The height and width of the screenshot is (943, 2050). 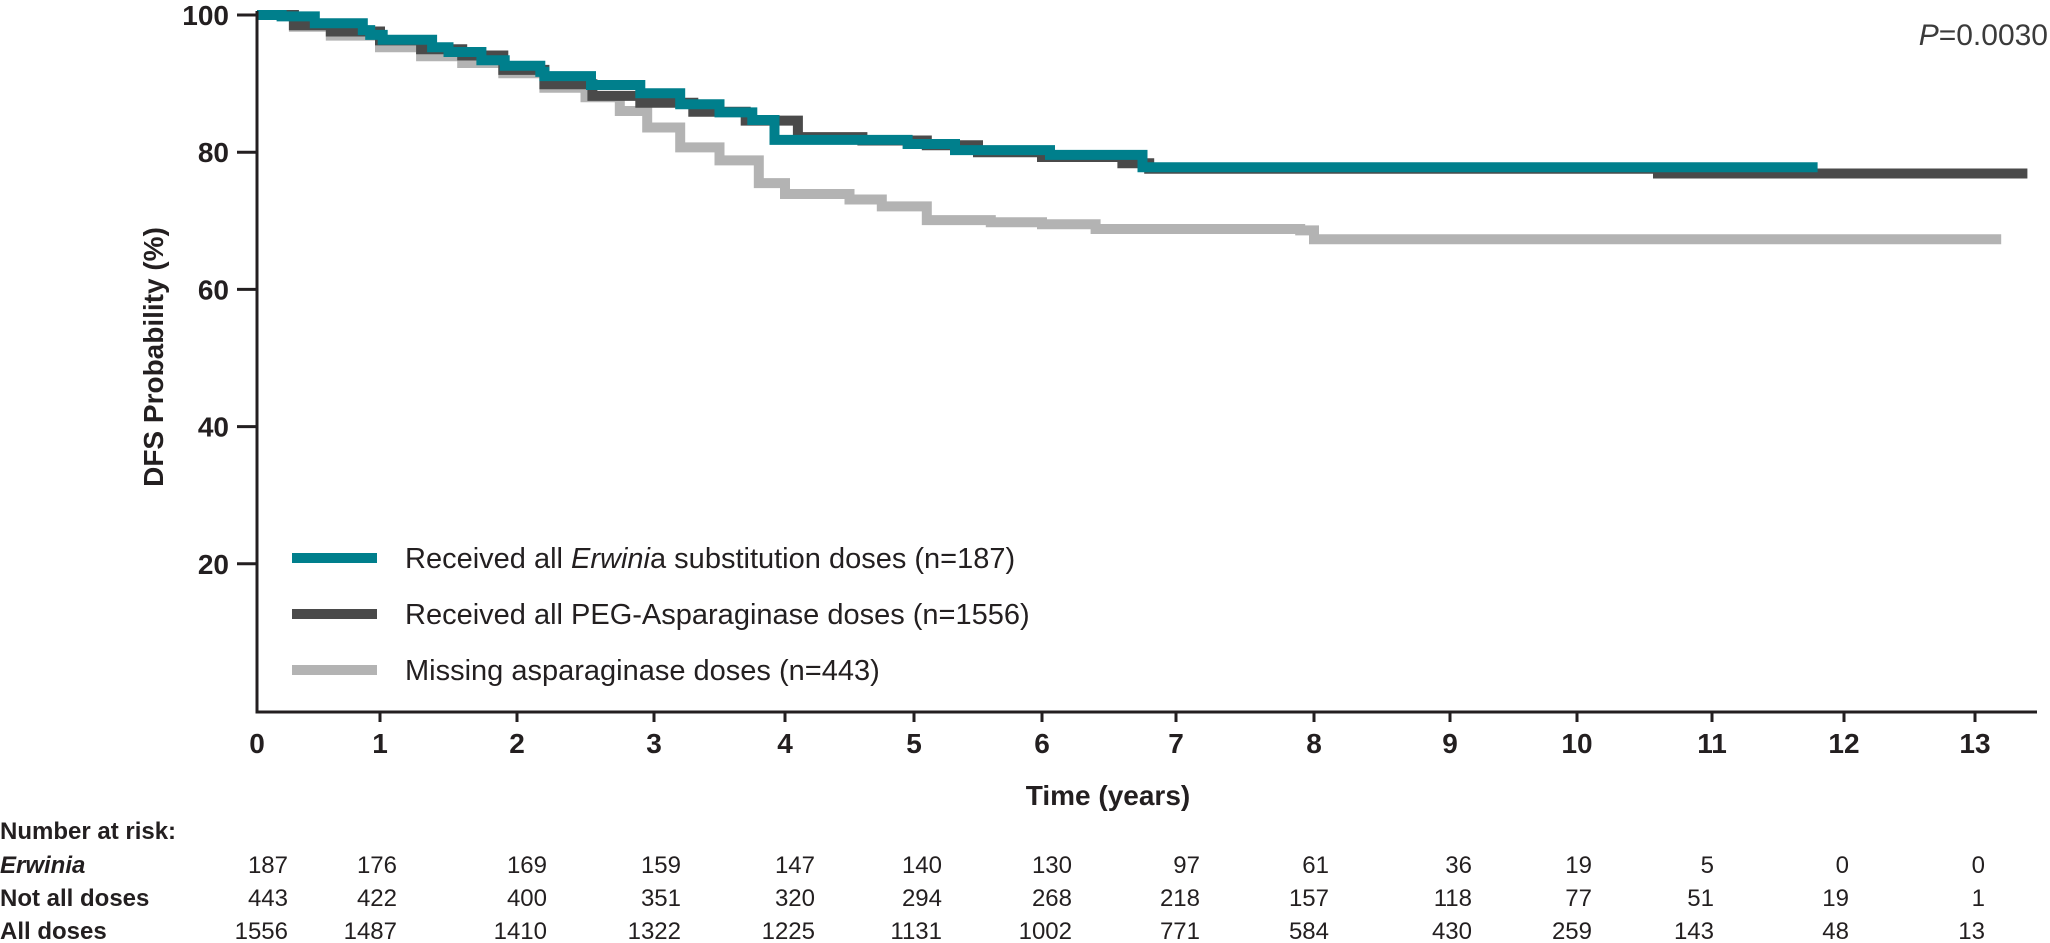 I want to click on x-tick-label: 13, so click(x=1974, y=743).